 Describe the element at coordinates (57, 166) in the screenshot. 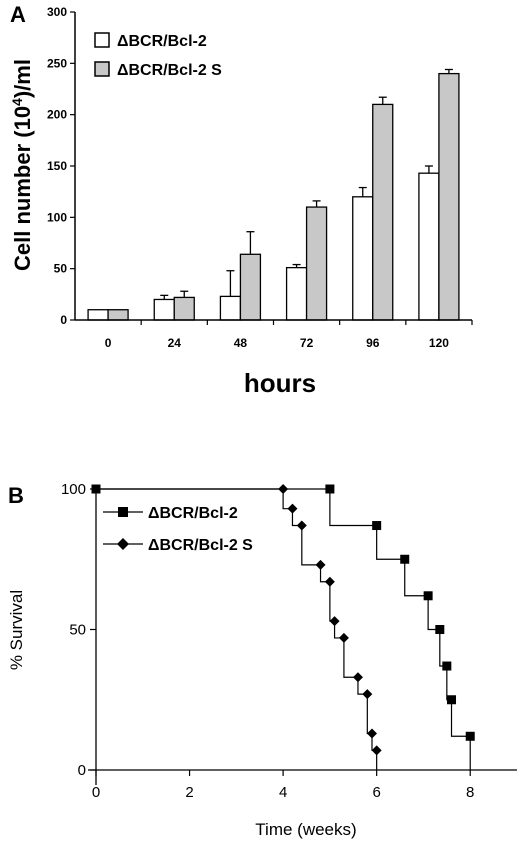

I see `y-tick-label: 150` at that location.